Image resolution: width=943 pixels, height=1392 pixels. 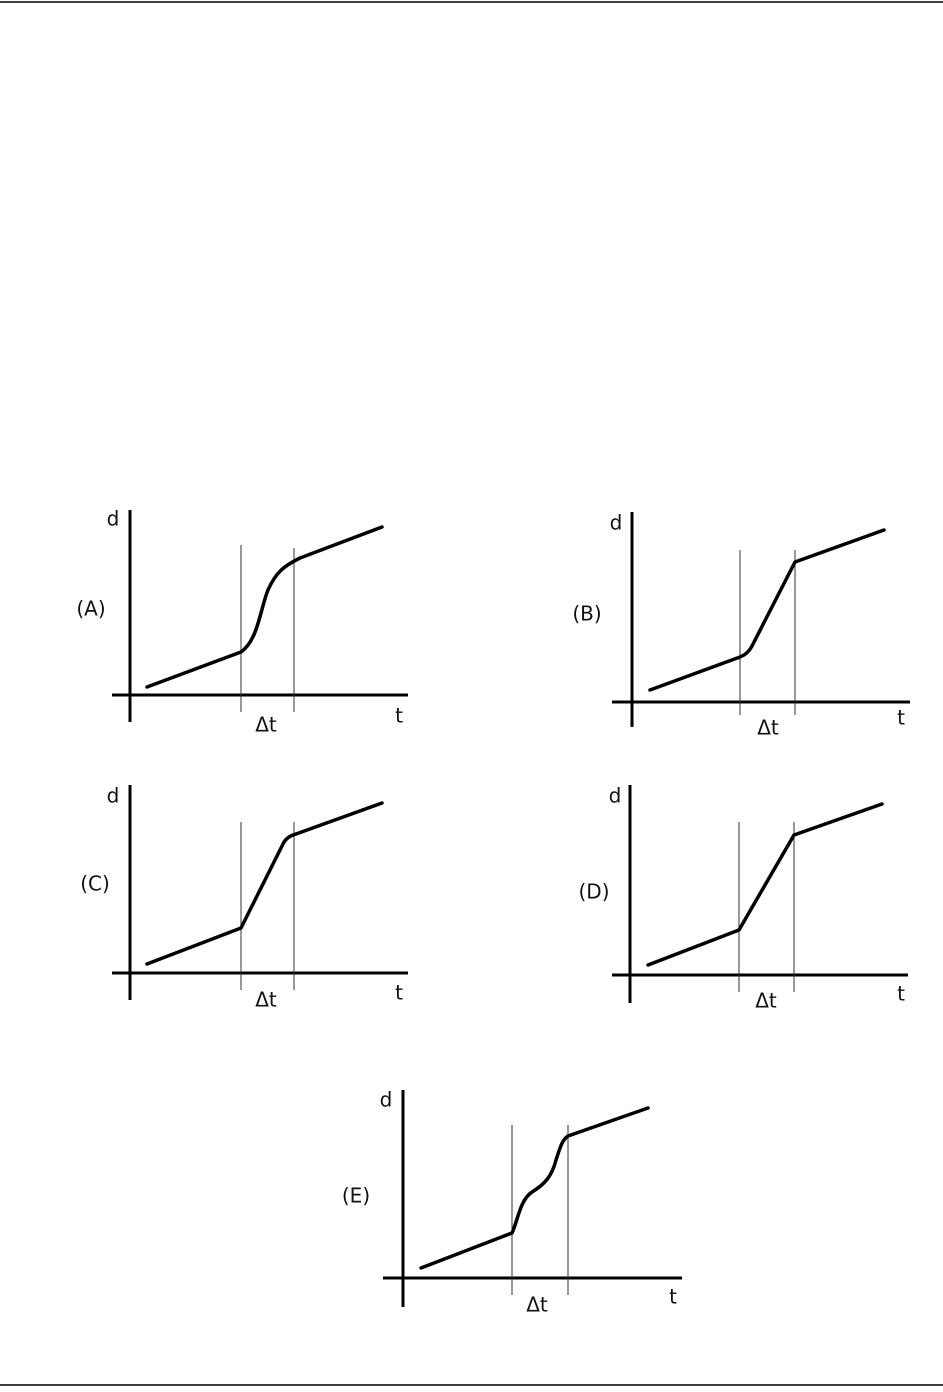 What do you see at coordinates (356, 1196) in the screenshot?
I see `graph-label: (E)` at bounding box center [356, 1196].